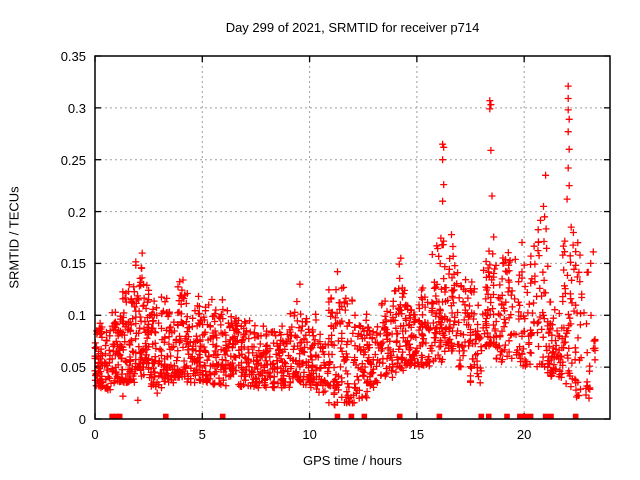 This screenshot has width=640, height=480. What do you see at coordinates (76, 316) in the screenshot?
I see `y-tick-label: 0.1` at bounding box center [76, 316].